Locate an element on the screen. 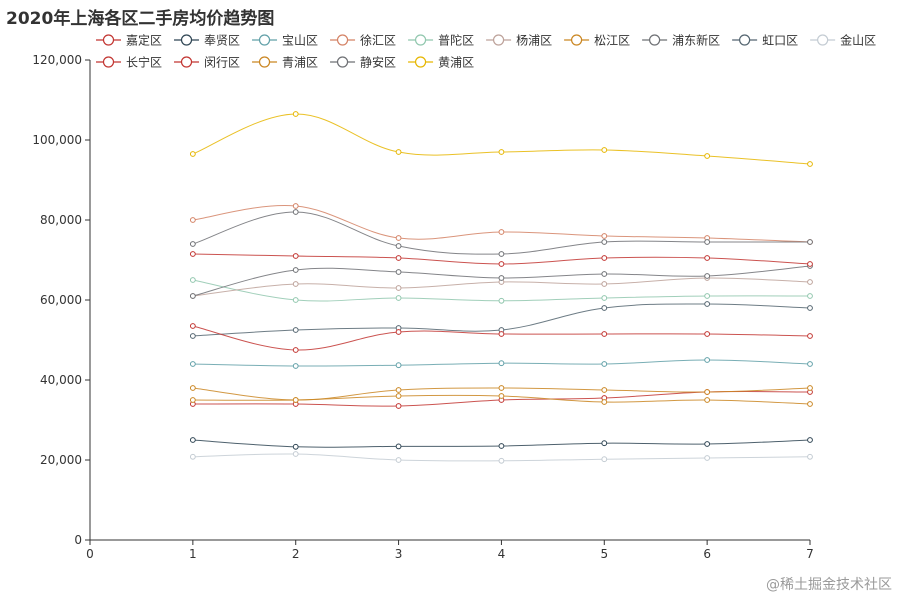  legend-label: 松江区 is located at coordinates (612, 41).